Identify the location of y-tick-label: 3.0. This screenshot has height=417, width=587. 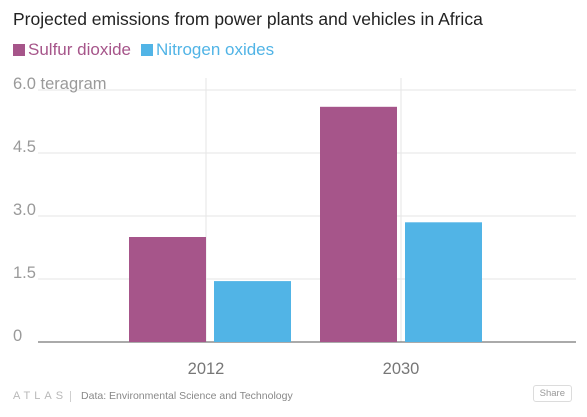
(24, 210).